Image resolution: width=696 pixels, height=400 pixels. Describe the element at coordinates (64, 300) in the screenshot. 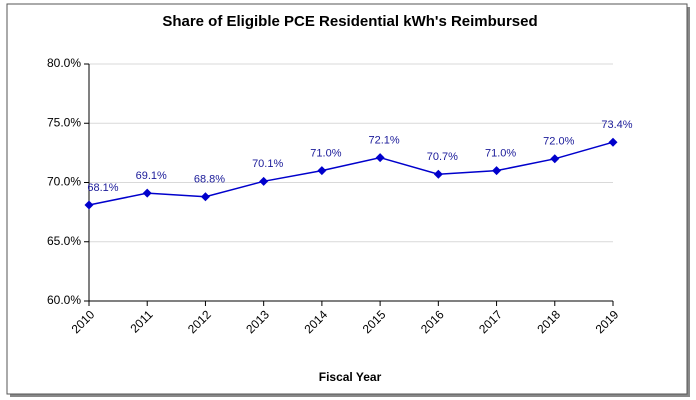

I see `y-tick-label: 60.0%` at that location.